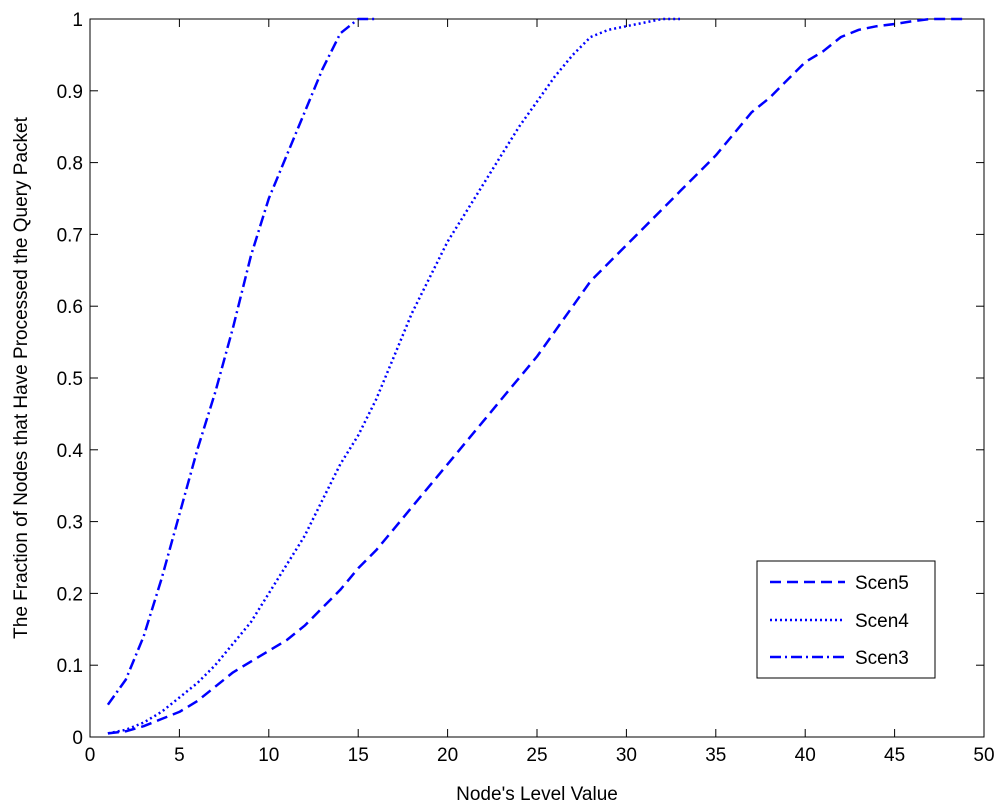  I want to click on y-tick-label: 0.7, so click(70, 235).